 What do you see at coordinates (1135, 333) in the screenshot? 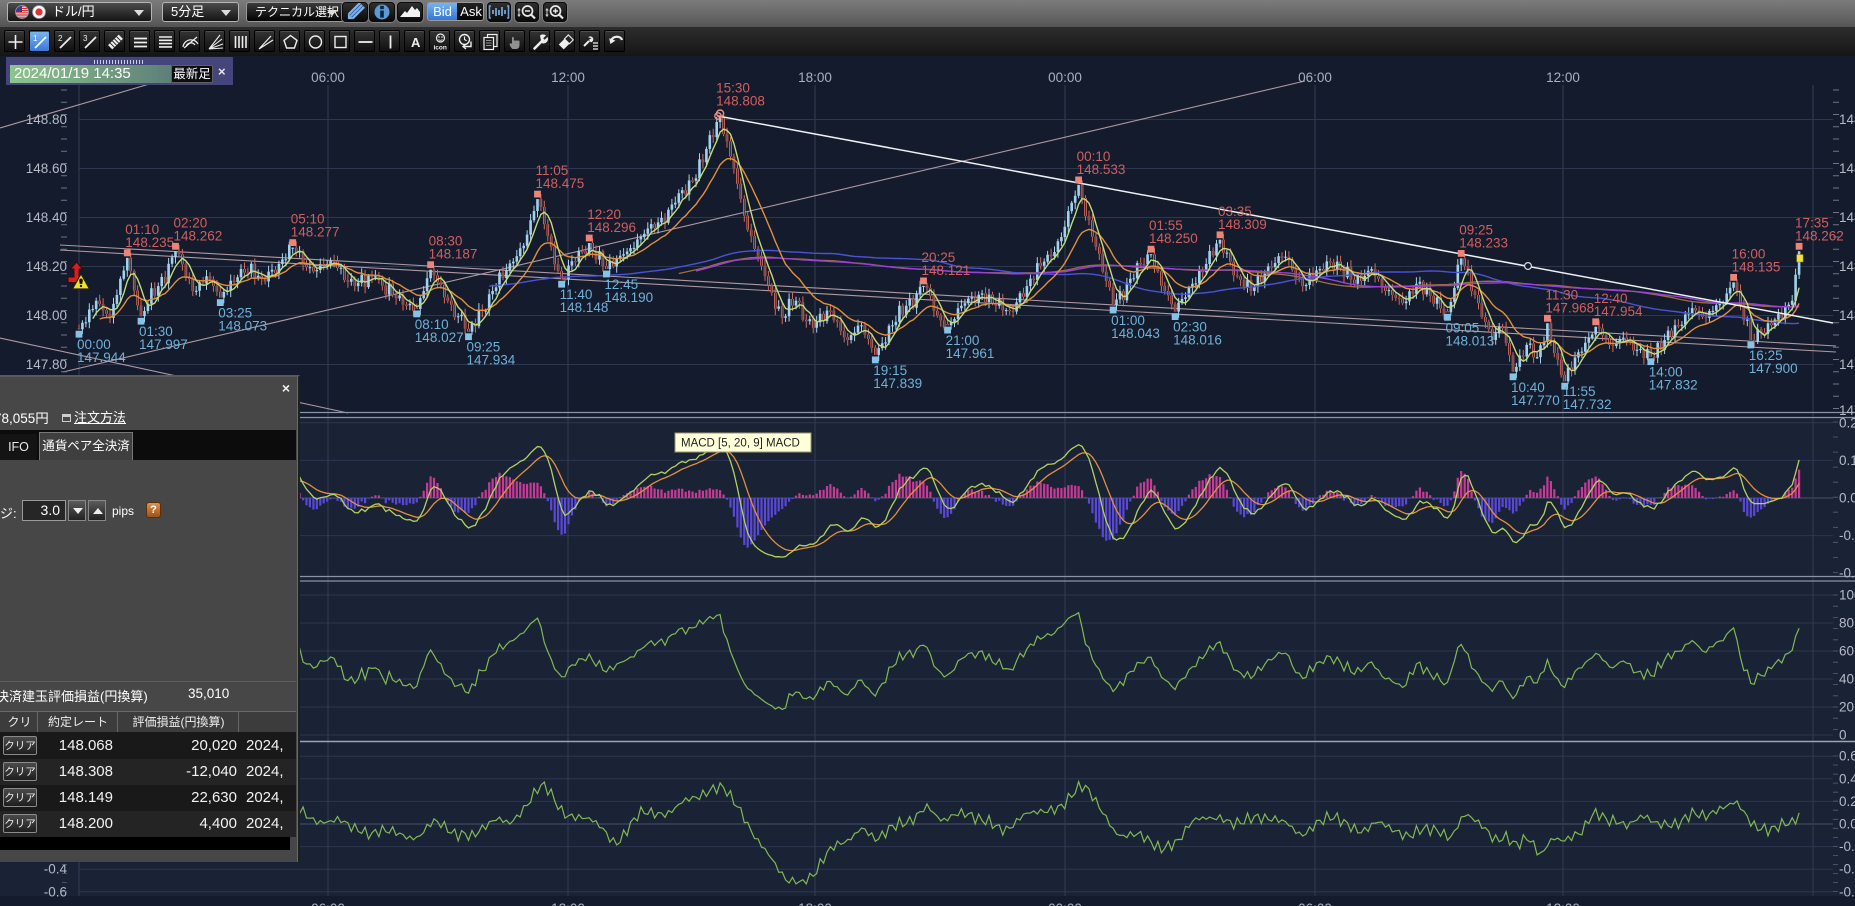
I see `svg-text: 148.043` at bounding box center [1135, 333].